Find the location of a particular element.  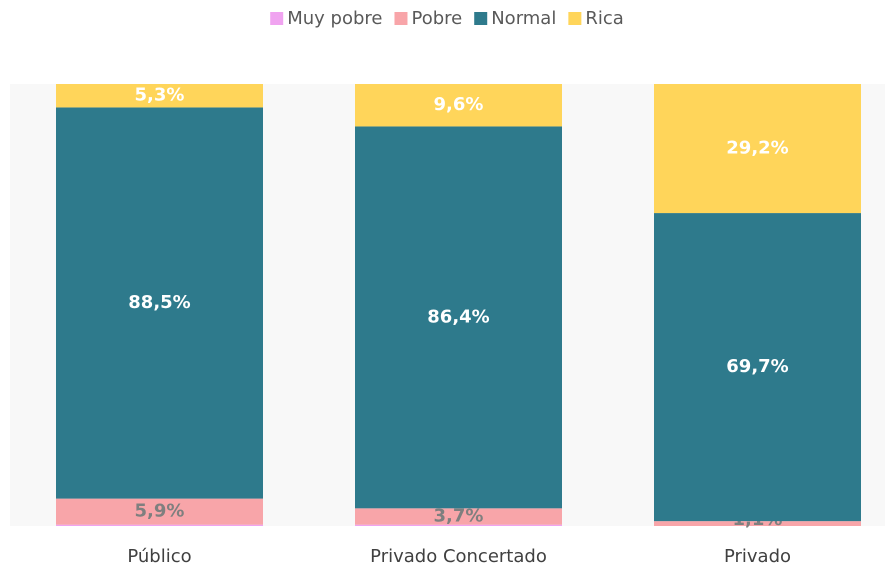

data-label: 5,3% is located at coordinates (160, 95).